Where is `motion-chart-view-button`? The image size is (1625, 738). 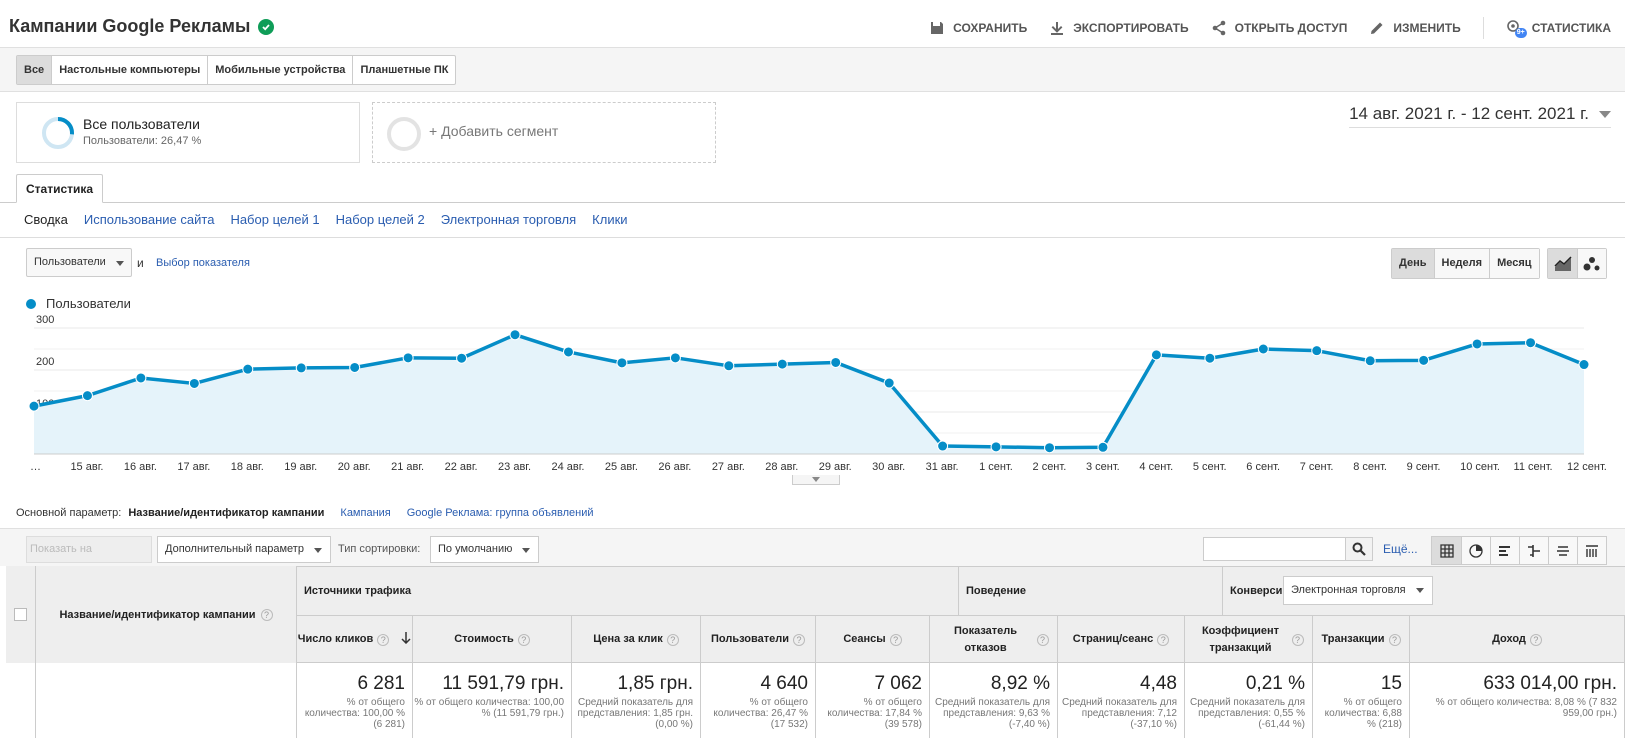 motion-chart-view-button is located at coordinates (1591, 263).